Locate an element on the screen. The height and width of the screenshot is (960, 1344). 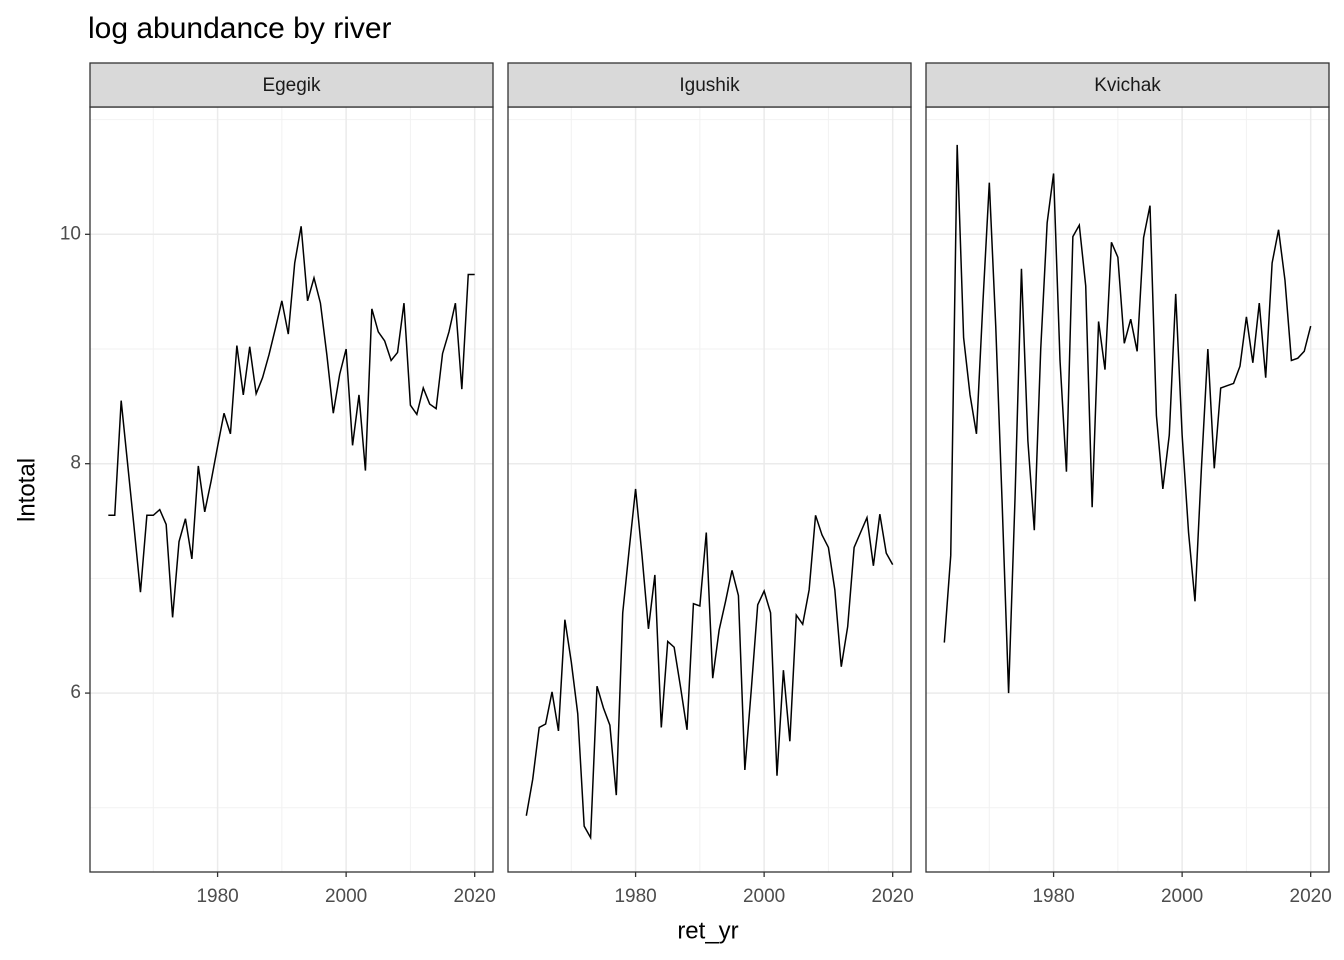
strip-label: Egegik is located at coordinates (291, 85).